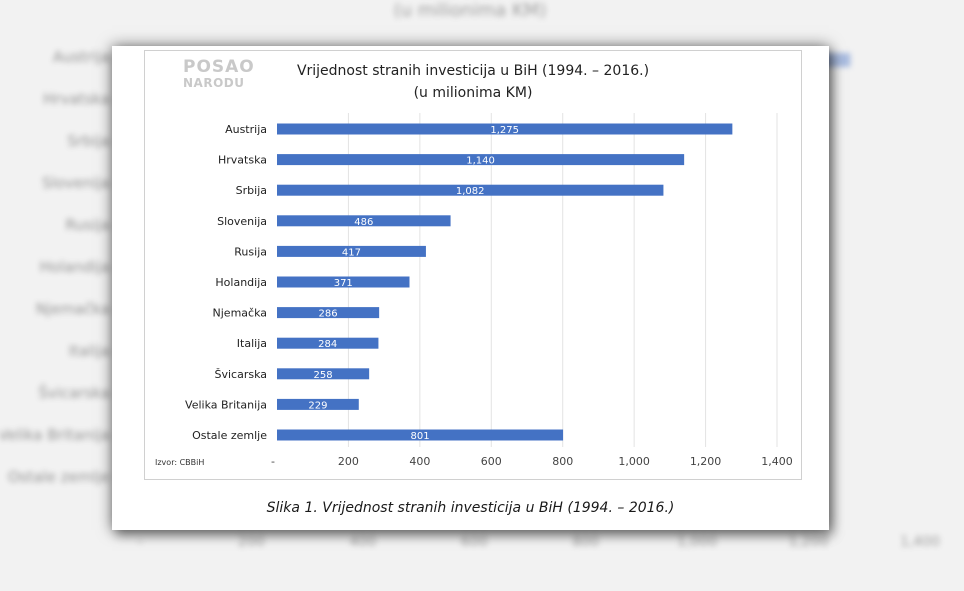 The height and width of the screenshot is (591, 964). What do you see at coordinates (252, 343) in the screenshot?
I see `category-label: Italija` at bounding box center [252, 343].